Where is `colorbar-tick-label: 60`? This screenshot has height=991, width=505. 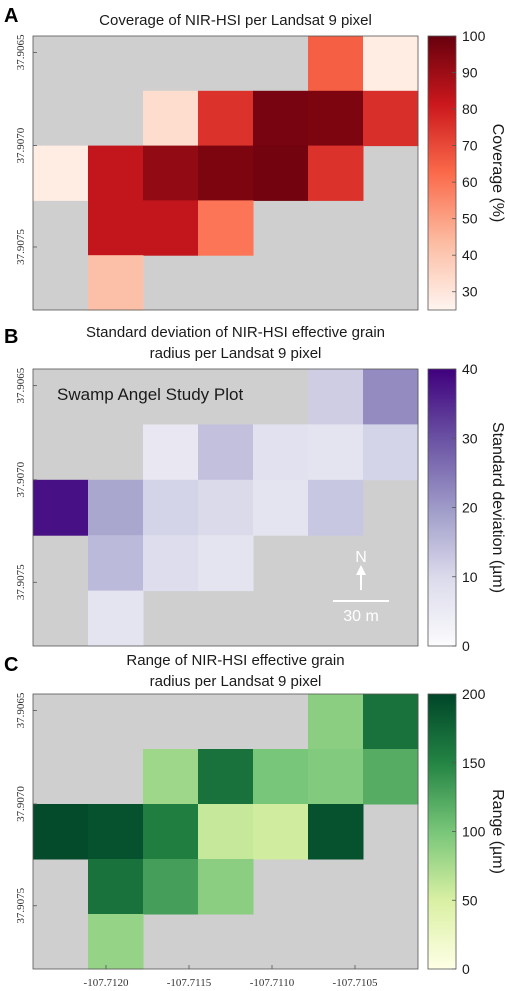 colorbar-tick-label: 60 is located at coordinates (470, 182).